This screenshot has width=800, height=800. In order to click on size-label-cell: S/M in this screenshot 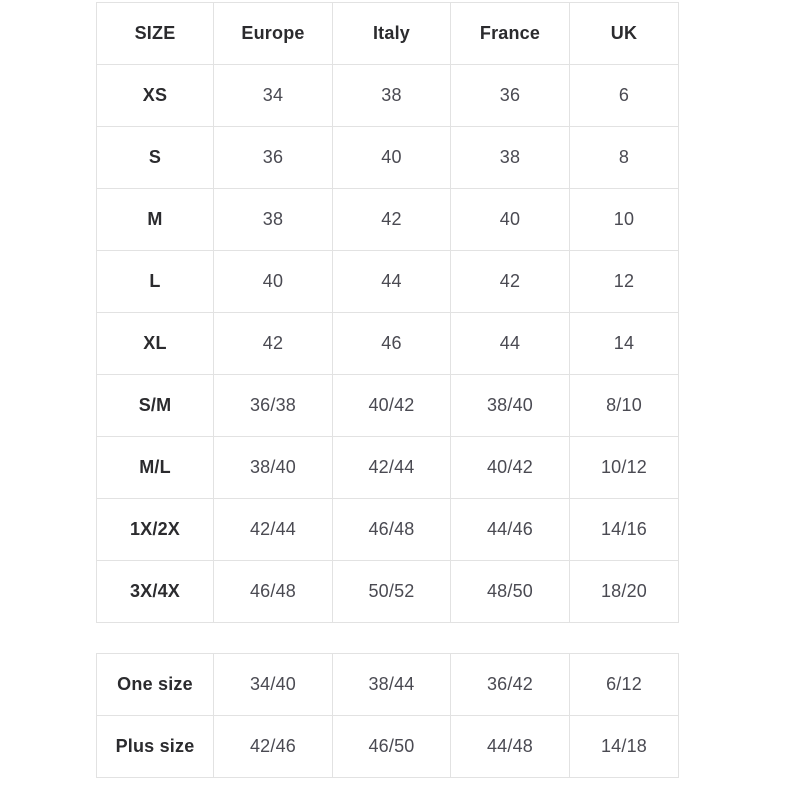, I will do `click(155, 405)`.